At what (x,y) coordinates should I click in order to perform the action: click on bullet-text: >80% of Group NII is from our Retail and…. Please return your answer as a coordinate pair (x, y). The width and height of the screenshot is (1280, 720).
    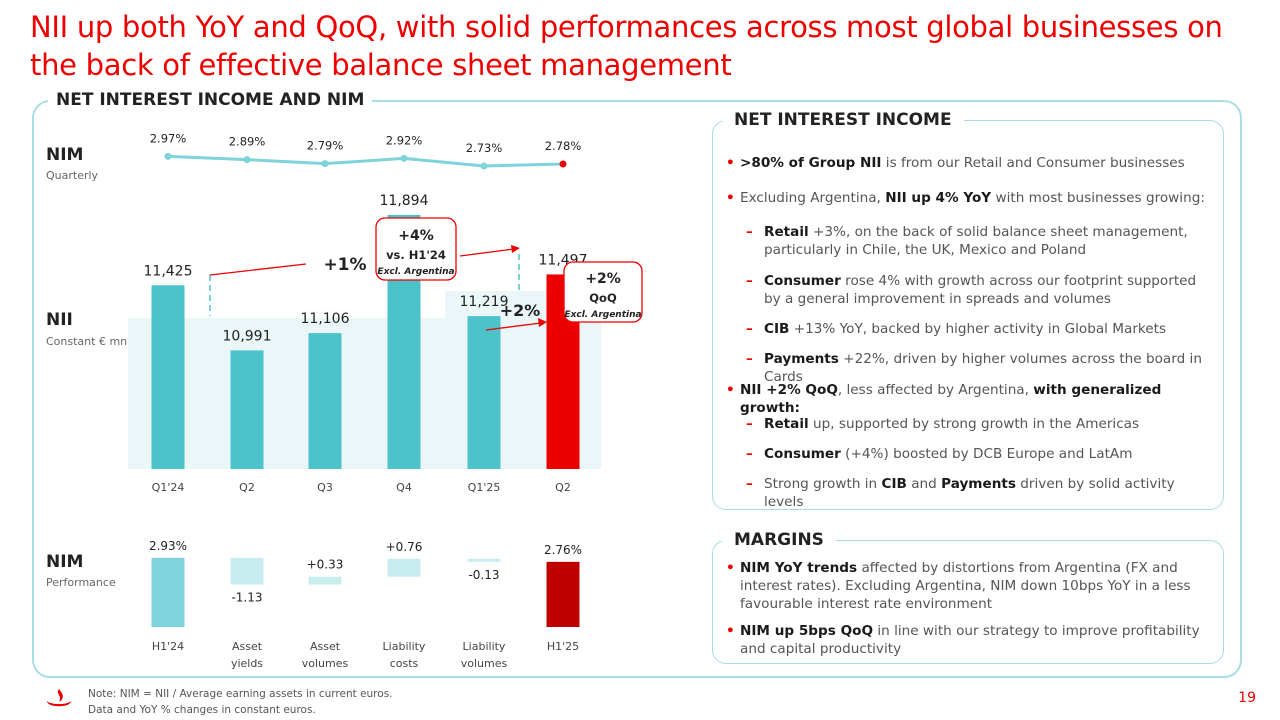
    Looking at the image, I should click on (962, 163).